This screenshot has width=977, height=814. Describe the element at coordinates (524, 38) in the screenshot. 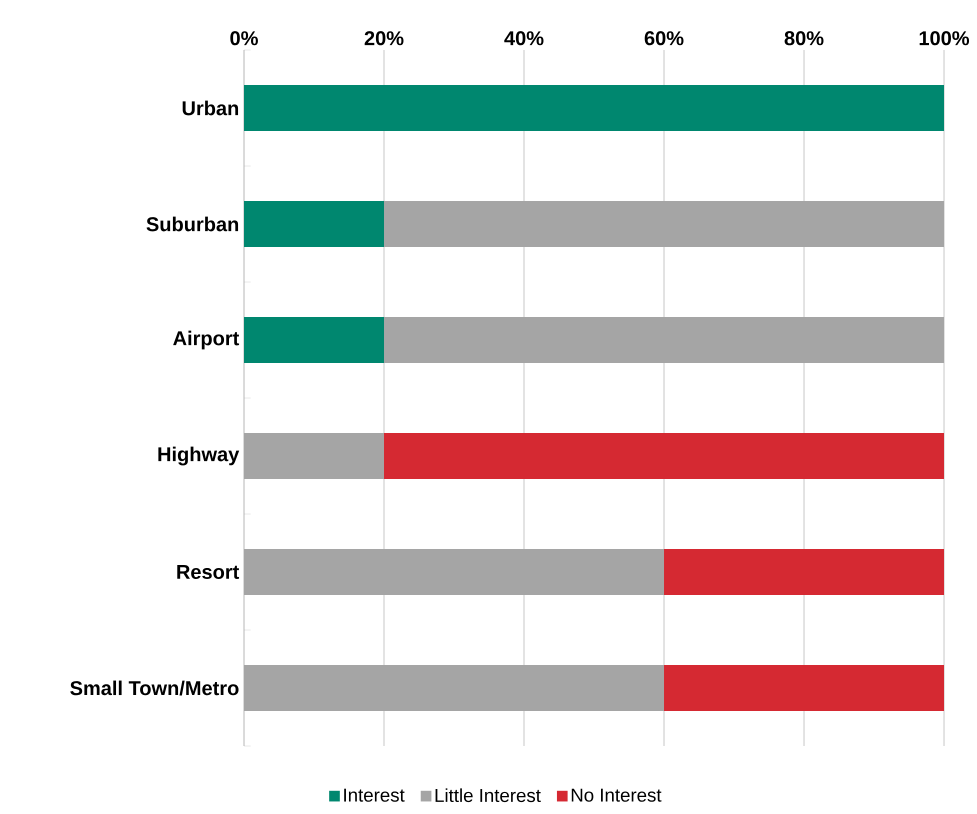

I see `x-tick-label: 40%` at that location.